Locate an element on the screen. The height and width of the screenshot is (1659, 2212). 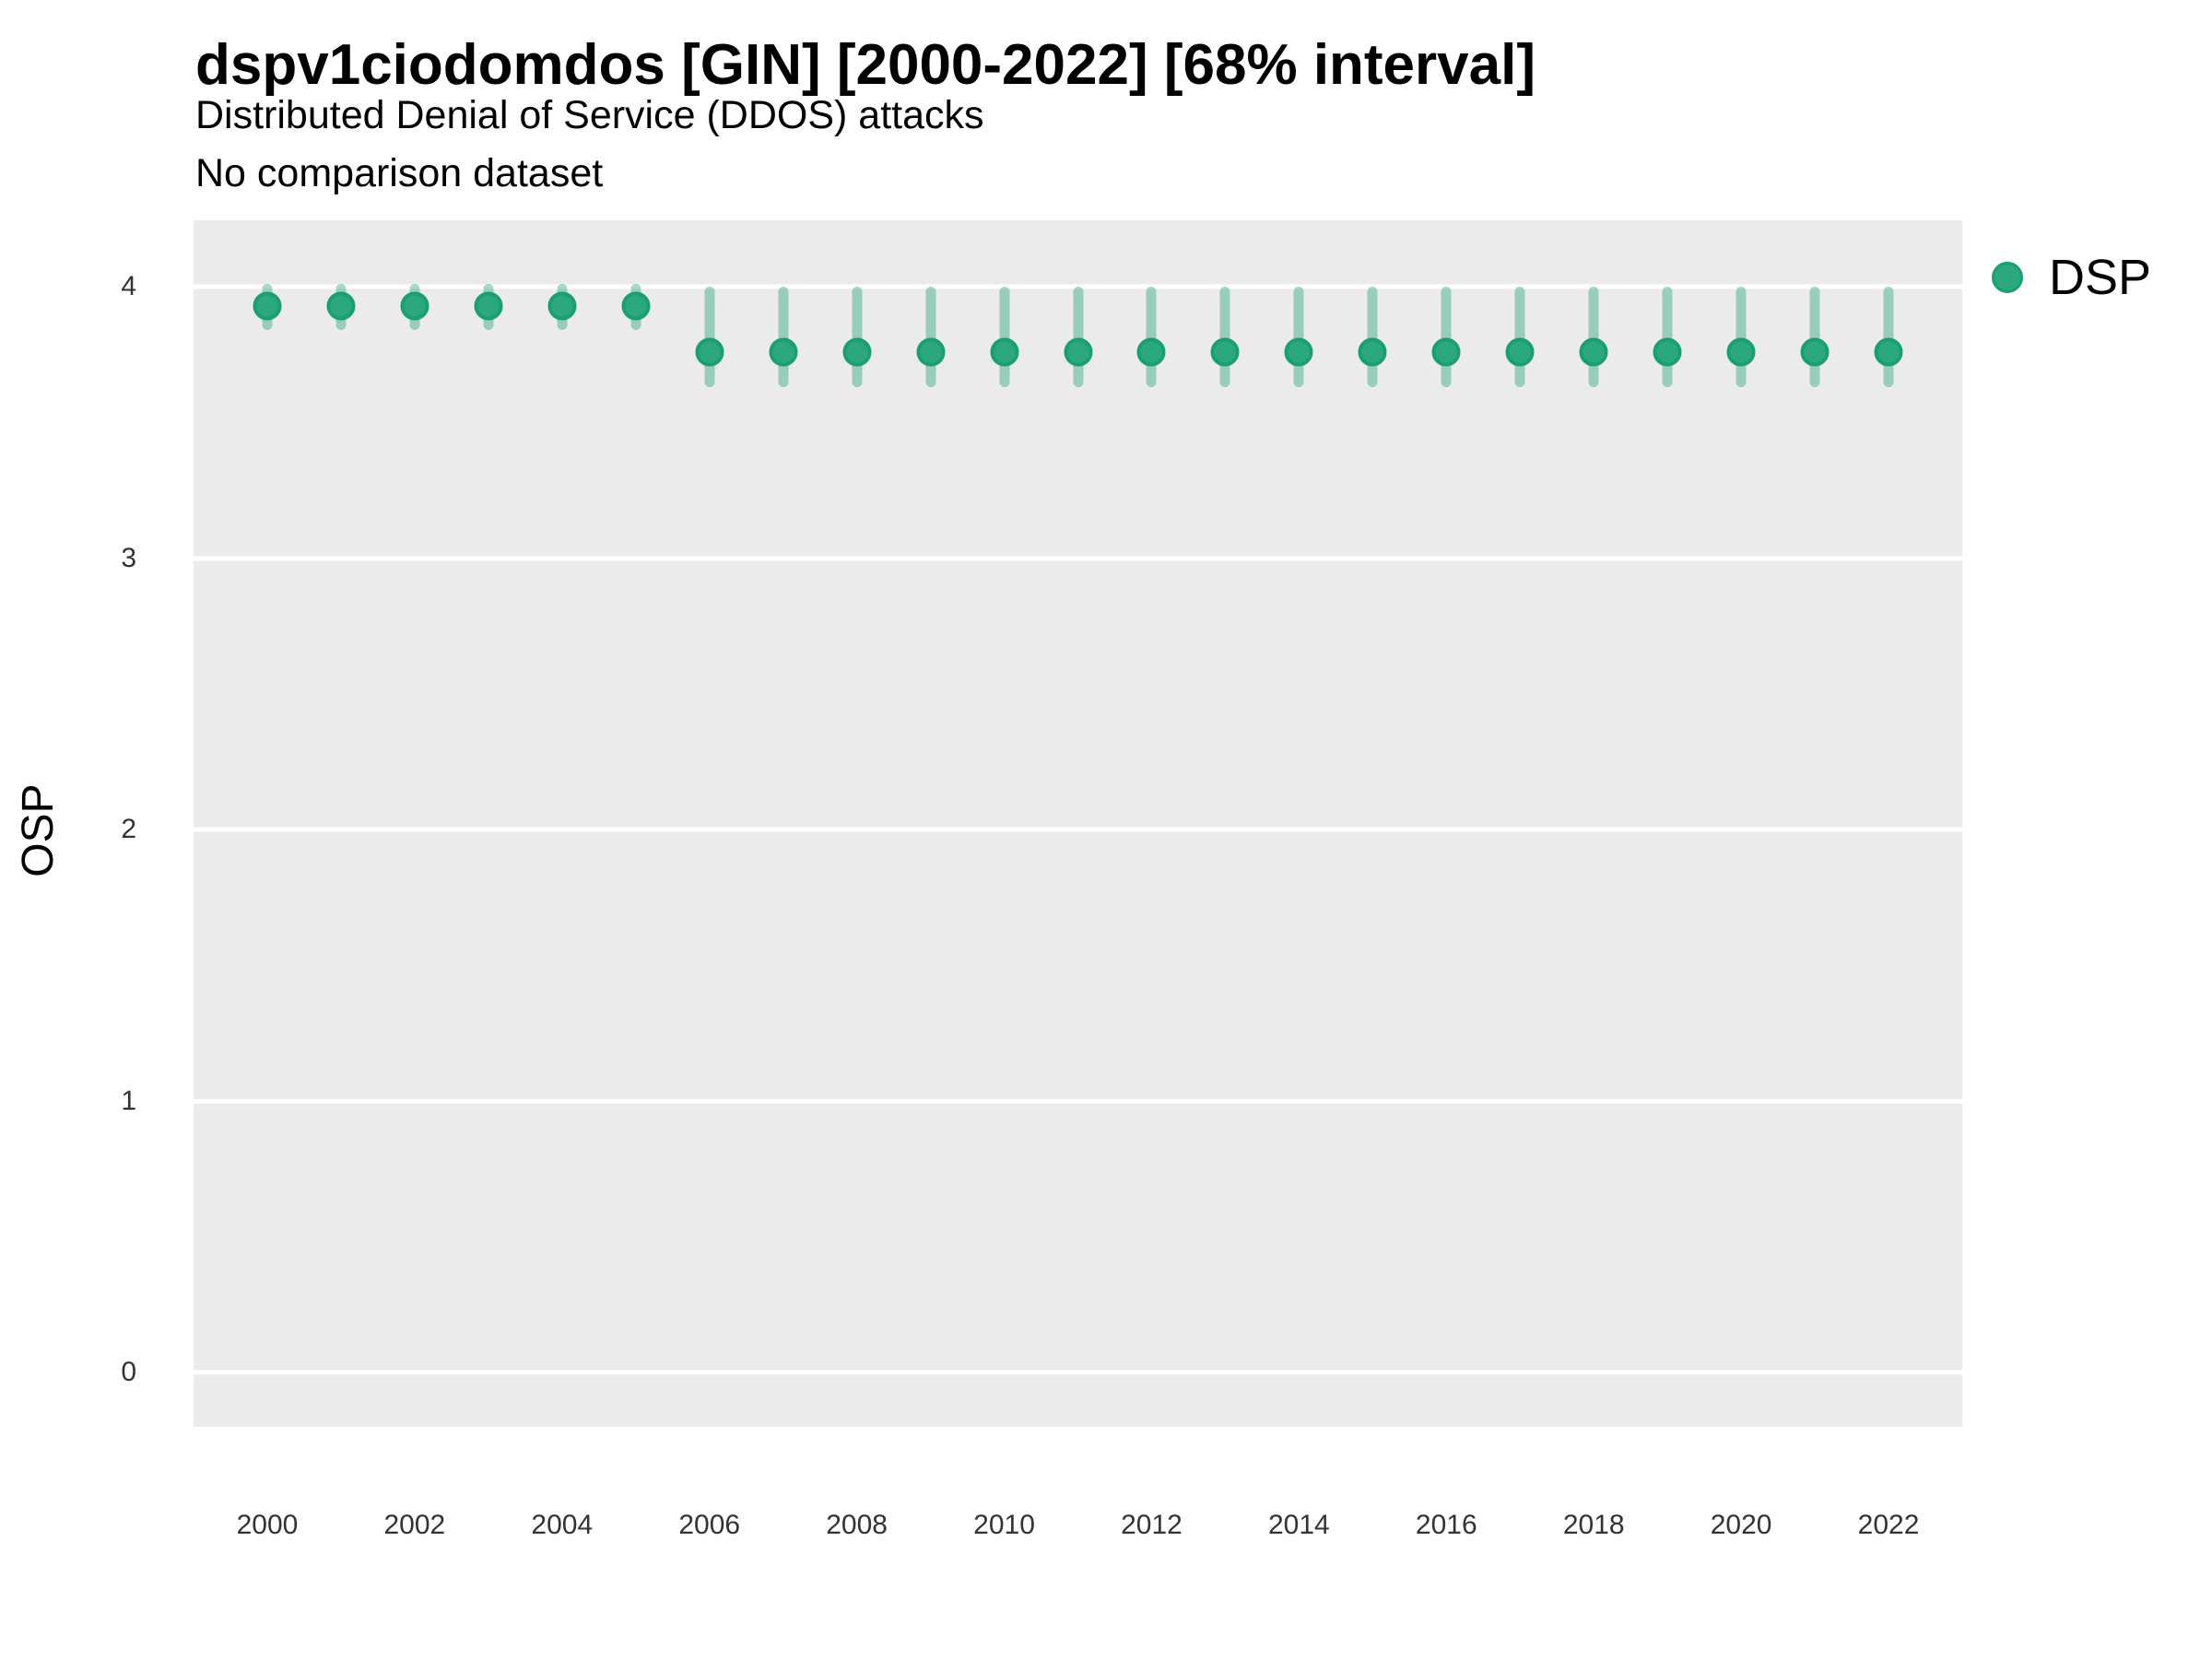
x-tick-label: 2006 is located at coordinates (709, 1525).